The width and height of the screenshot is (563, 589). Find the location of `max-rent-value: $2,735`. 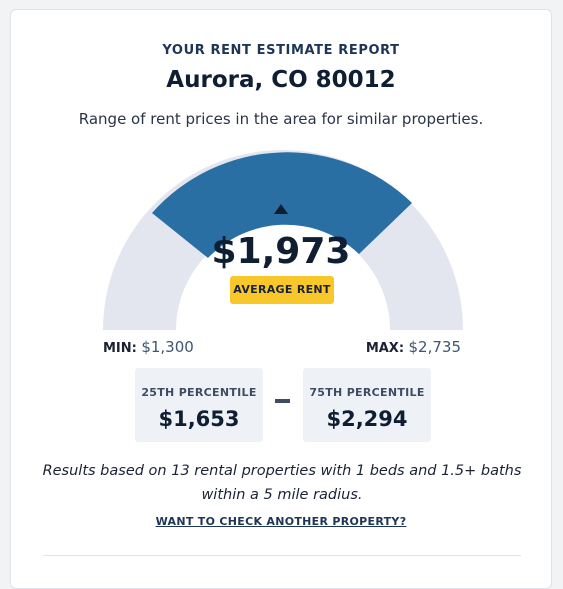

max-rent-value: $2,735 is located at coordinates (435, 347).